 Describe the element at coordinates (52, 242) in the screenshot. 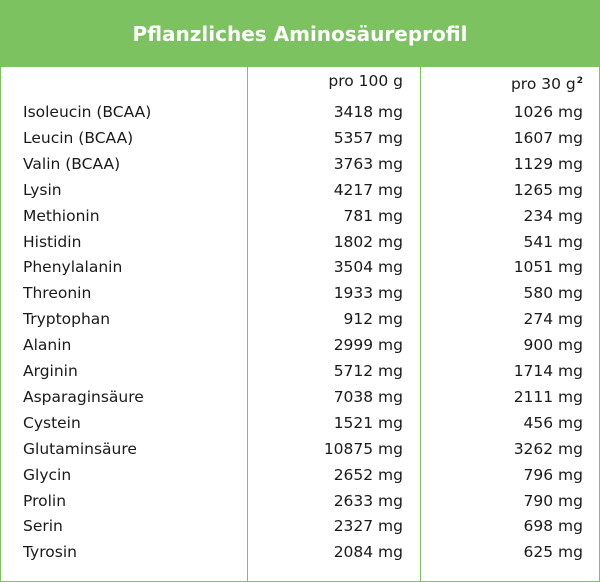

I see `amino-acid-name: Histidin` at that location.